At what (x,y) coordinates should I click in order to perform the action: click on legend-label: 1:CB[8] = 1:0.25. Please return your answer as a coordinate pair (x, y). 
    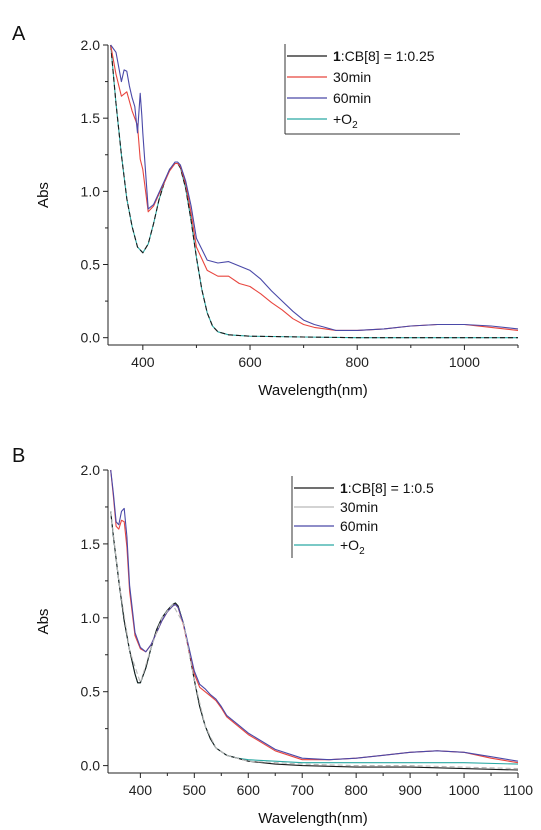
    Looking at the image, I should click on (384, 56).